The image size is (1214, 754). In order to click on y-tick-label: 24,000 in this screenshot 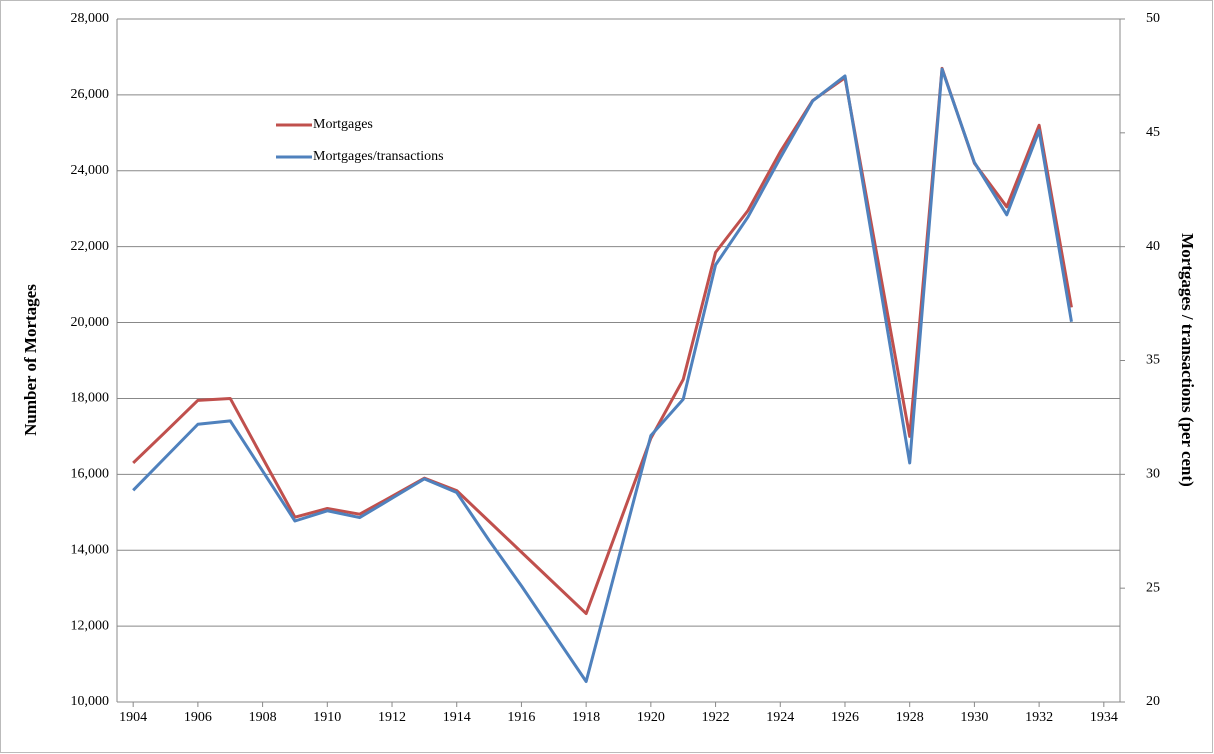, I will do `click(90, 170)`.